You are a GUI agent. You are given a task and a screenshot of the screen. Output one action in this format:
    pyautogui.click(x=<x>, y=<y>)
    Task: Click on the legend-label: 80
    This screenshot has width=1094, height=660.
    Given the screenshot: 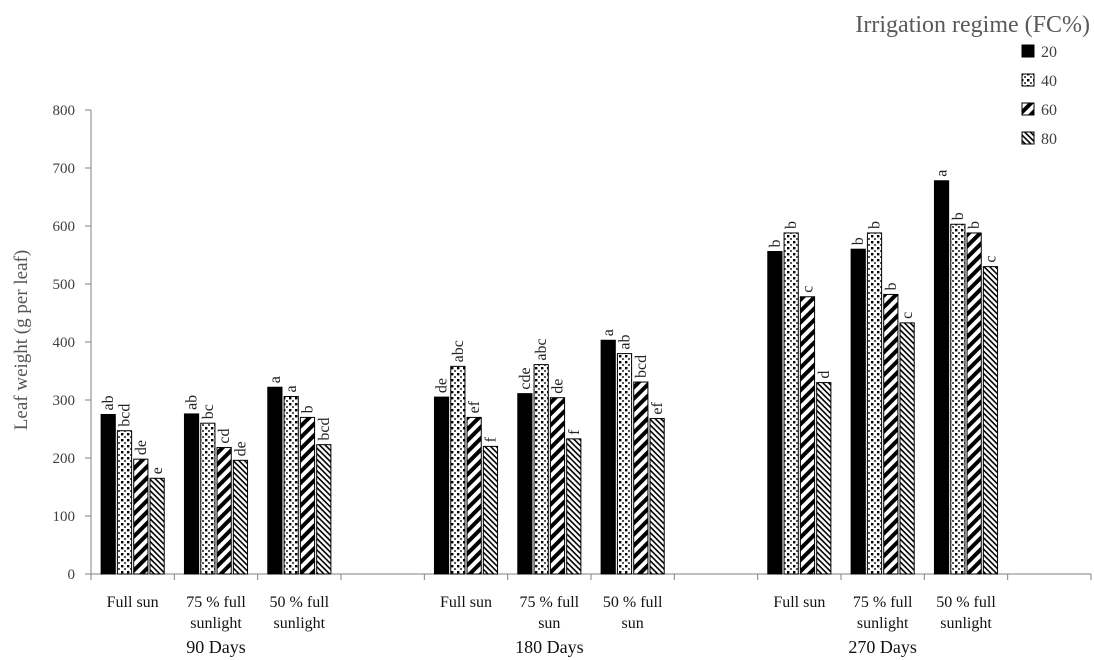 What is the action you would take?
    pyautogui.click(x=1049, y=139)
    